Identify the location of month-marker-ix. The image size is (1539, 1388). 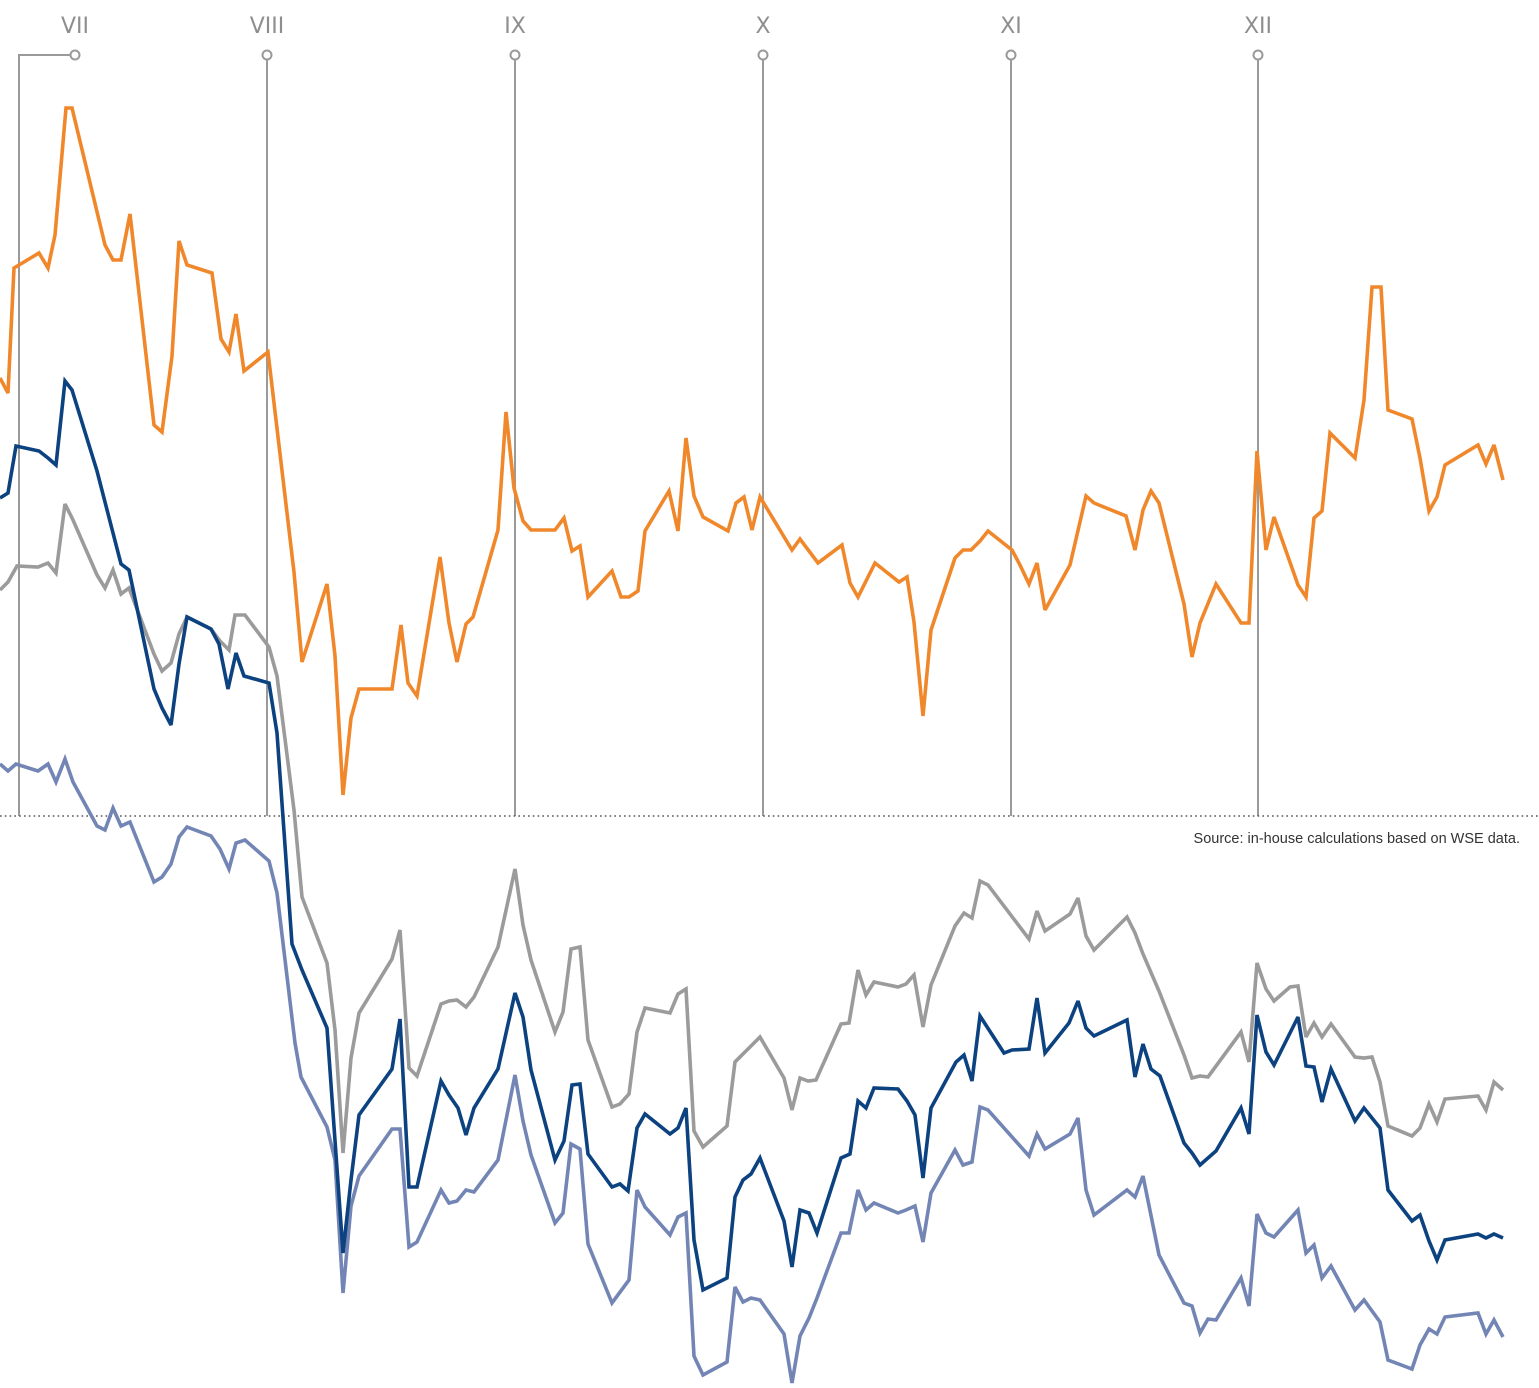
(515, 55).